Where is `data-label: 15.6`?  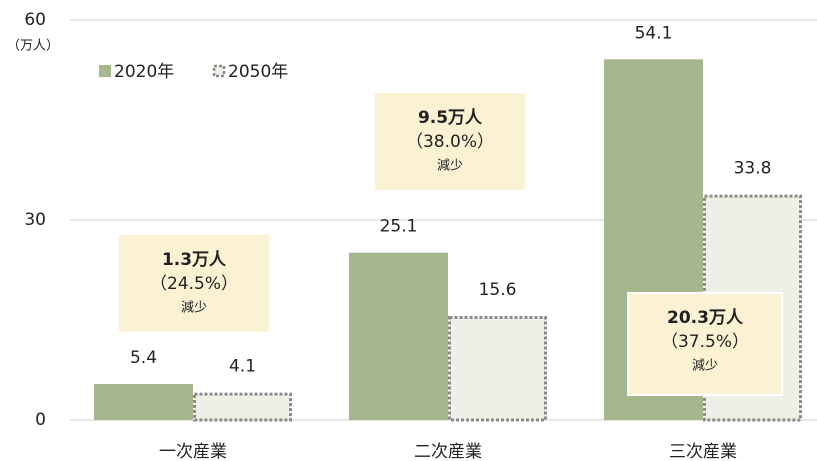 data-label: 15.6 is located at coordinates (498, 290).